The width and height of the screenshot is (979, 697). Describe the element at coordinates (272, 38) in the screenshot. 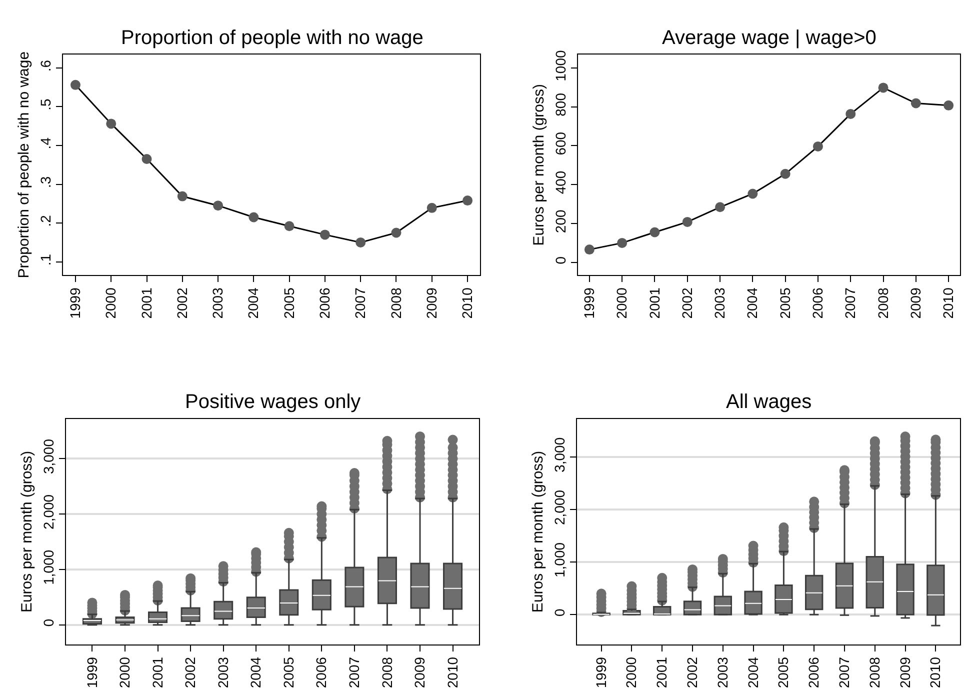

I see `chart-title: Proportion of people with no wage` at that location.